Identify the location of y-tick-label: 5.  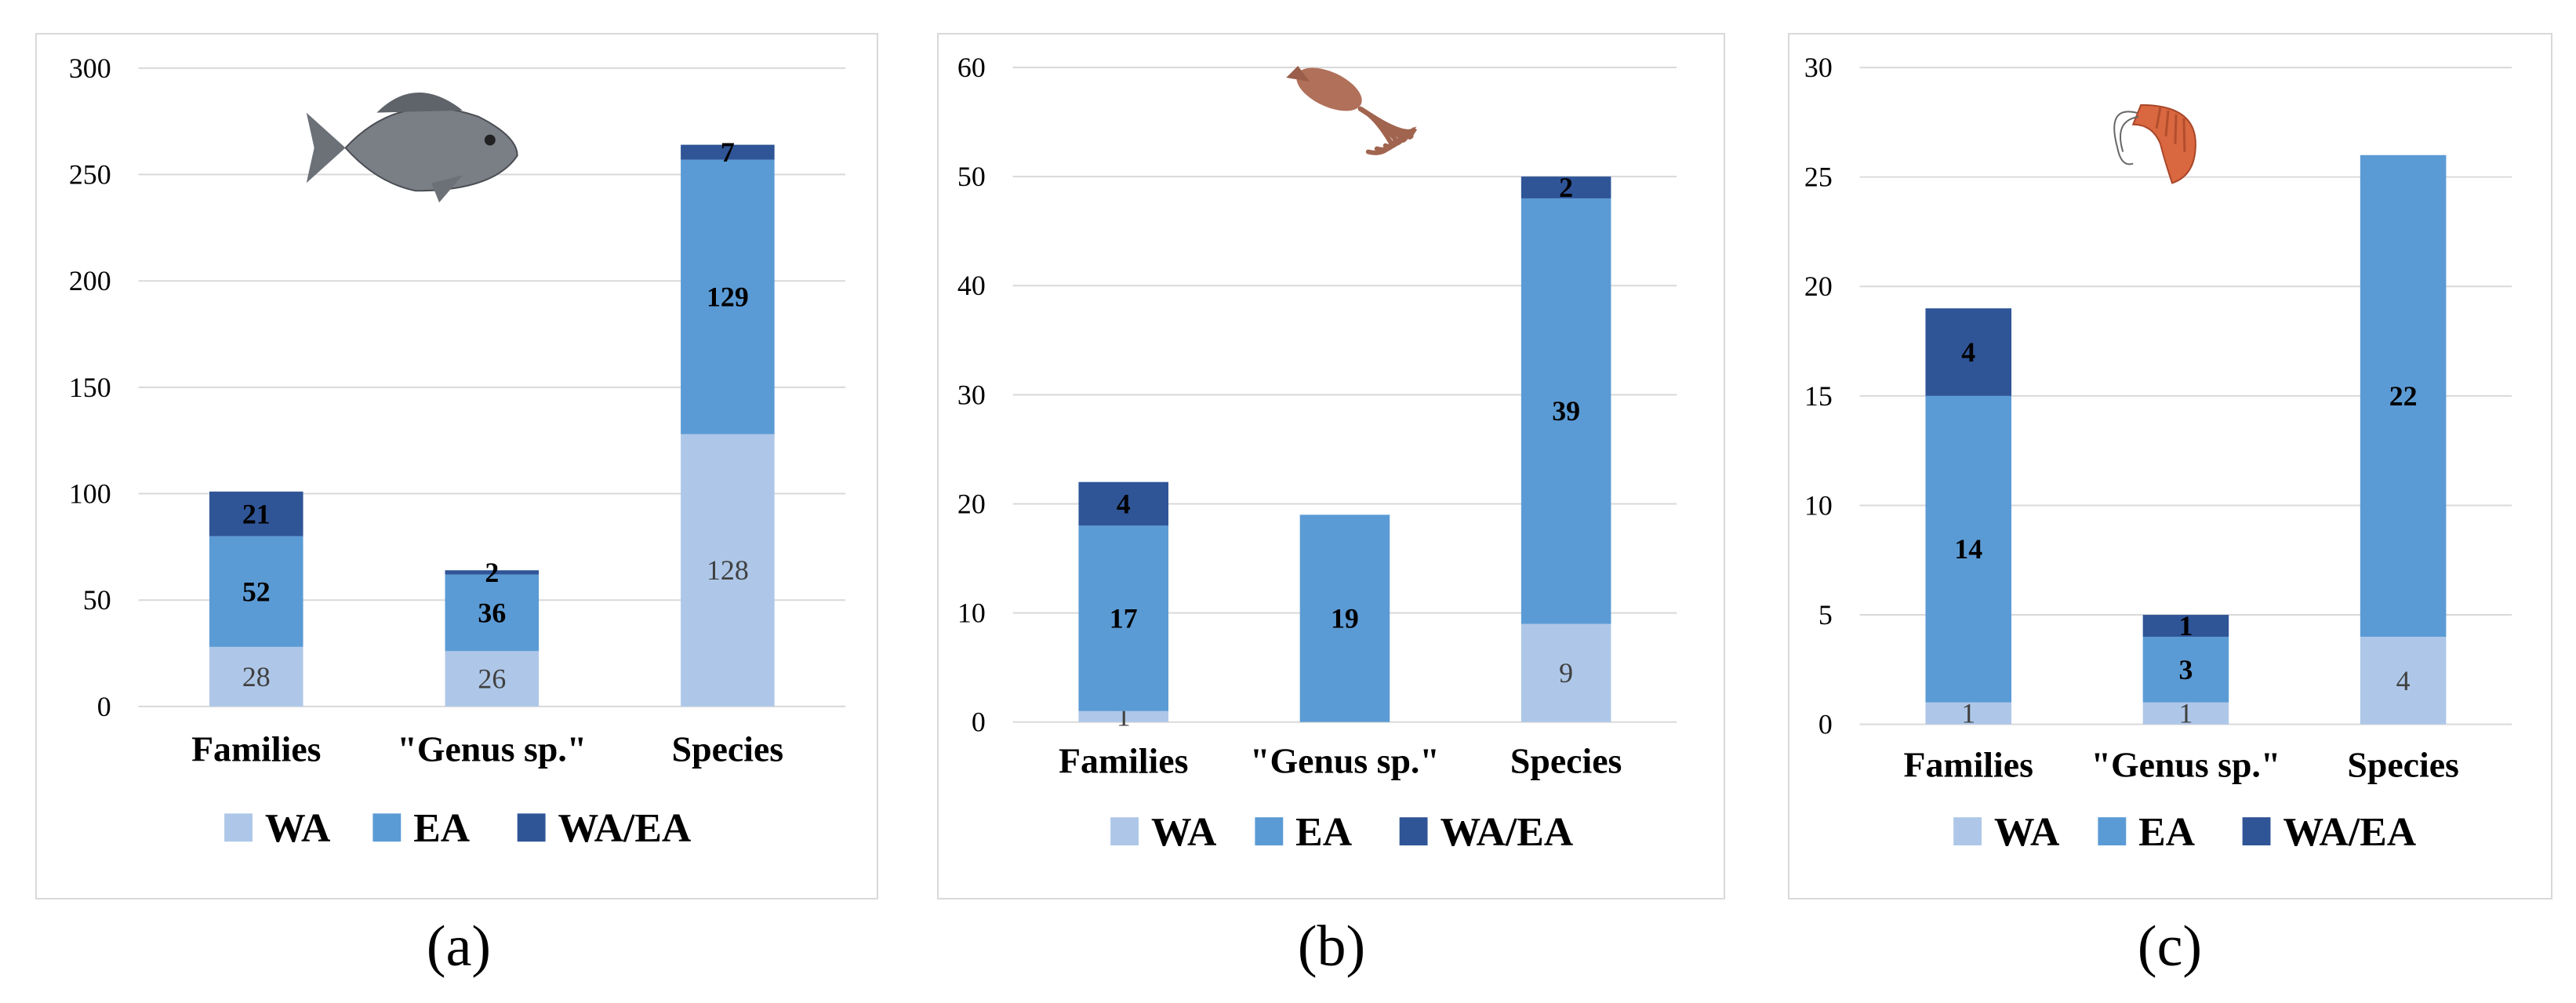
(1825, 615).